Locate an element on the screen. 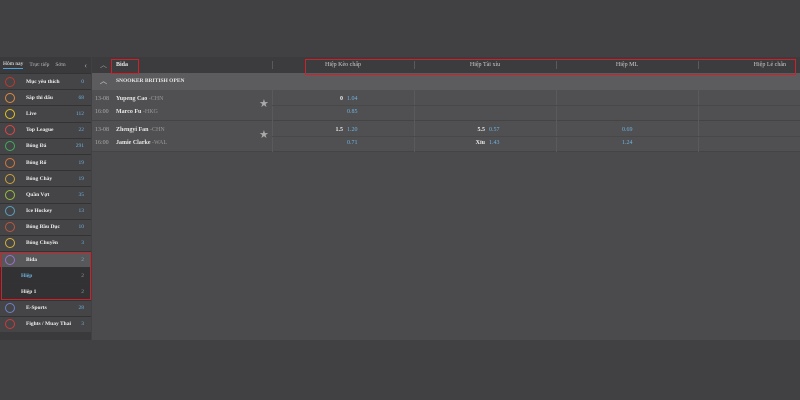 This screenshot has width=800, height=400. handicap-home-odds: 1.04 is located at coordinates (352, 99).